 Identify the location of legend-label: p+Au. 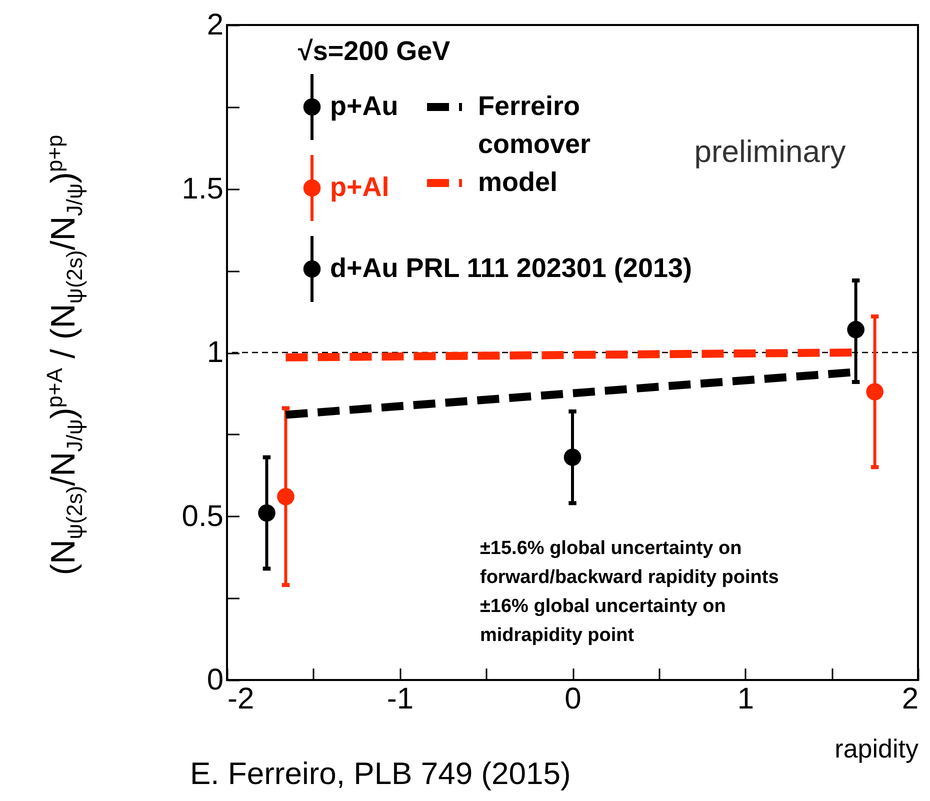
(364, 106).